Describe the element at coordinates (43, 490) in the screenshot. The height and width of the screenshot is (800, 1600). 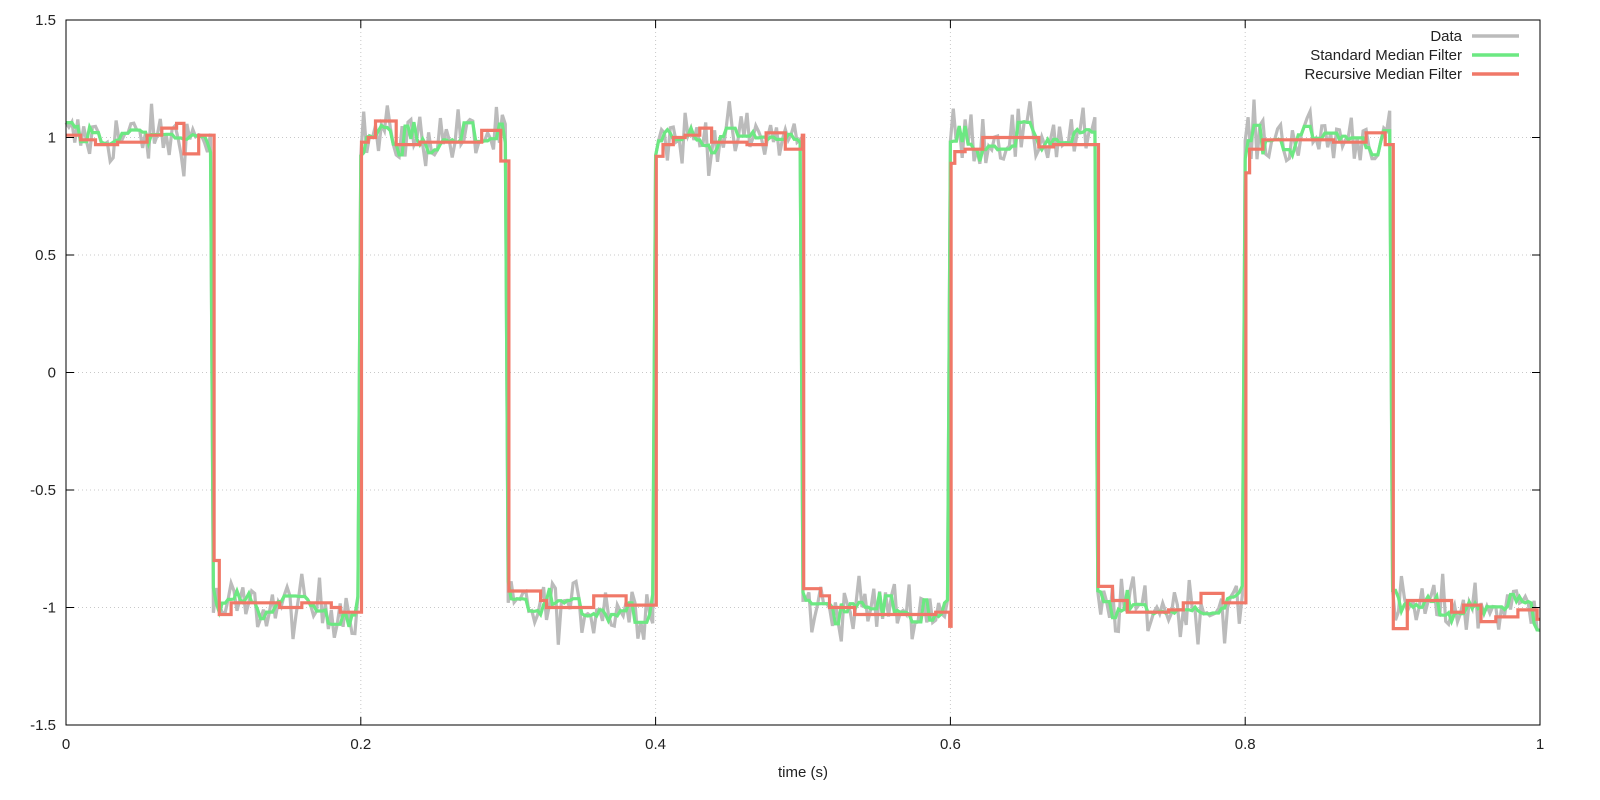
I see `y-tick-label: -0.5` at that location.